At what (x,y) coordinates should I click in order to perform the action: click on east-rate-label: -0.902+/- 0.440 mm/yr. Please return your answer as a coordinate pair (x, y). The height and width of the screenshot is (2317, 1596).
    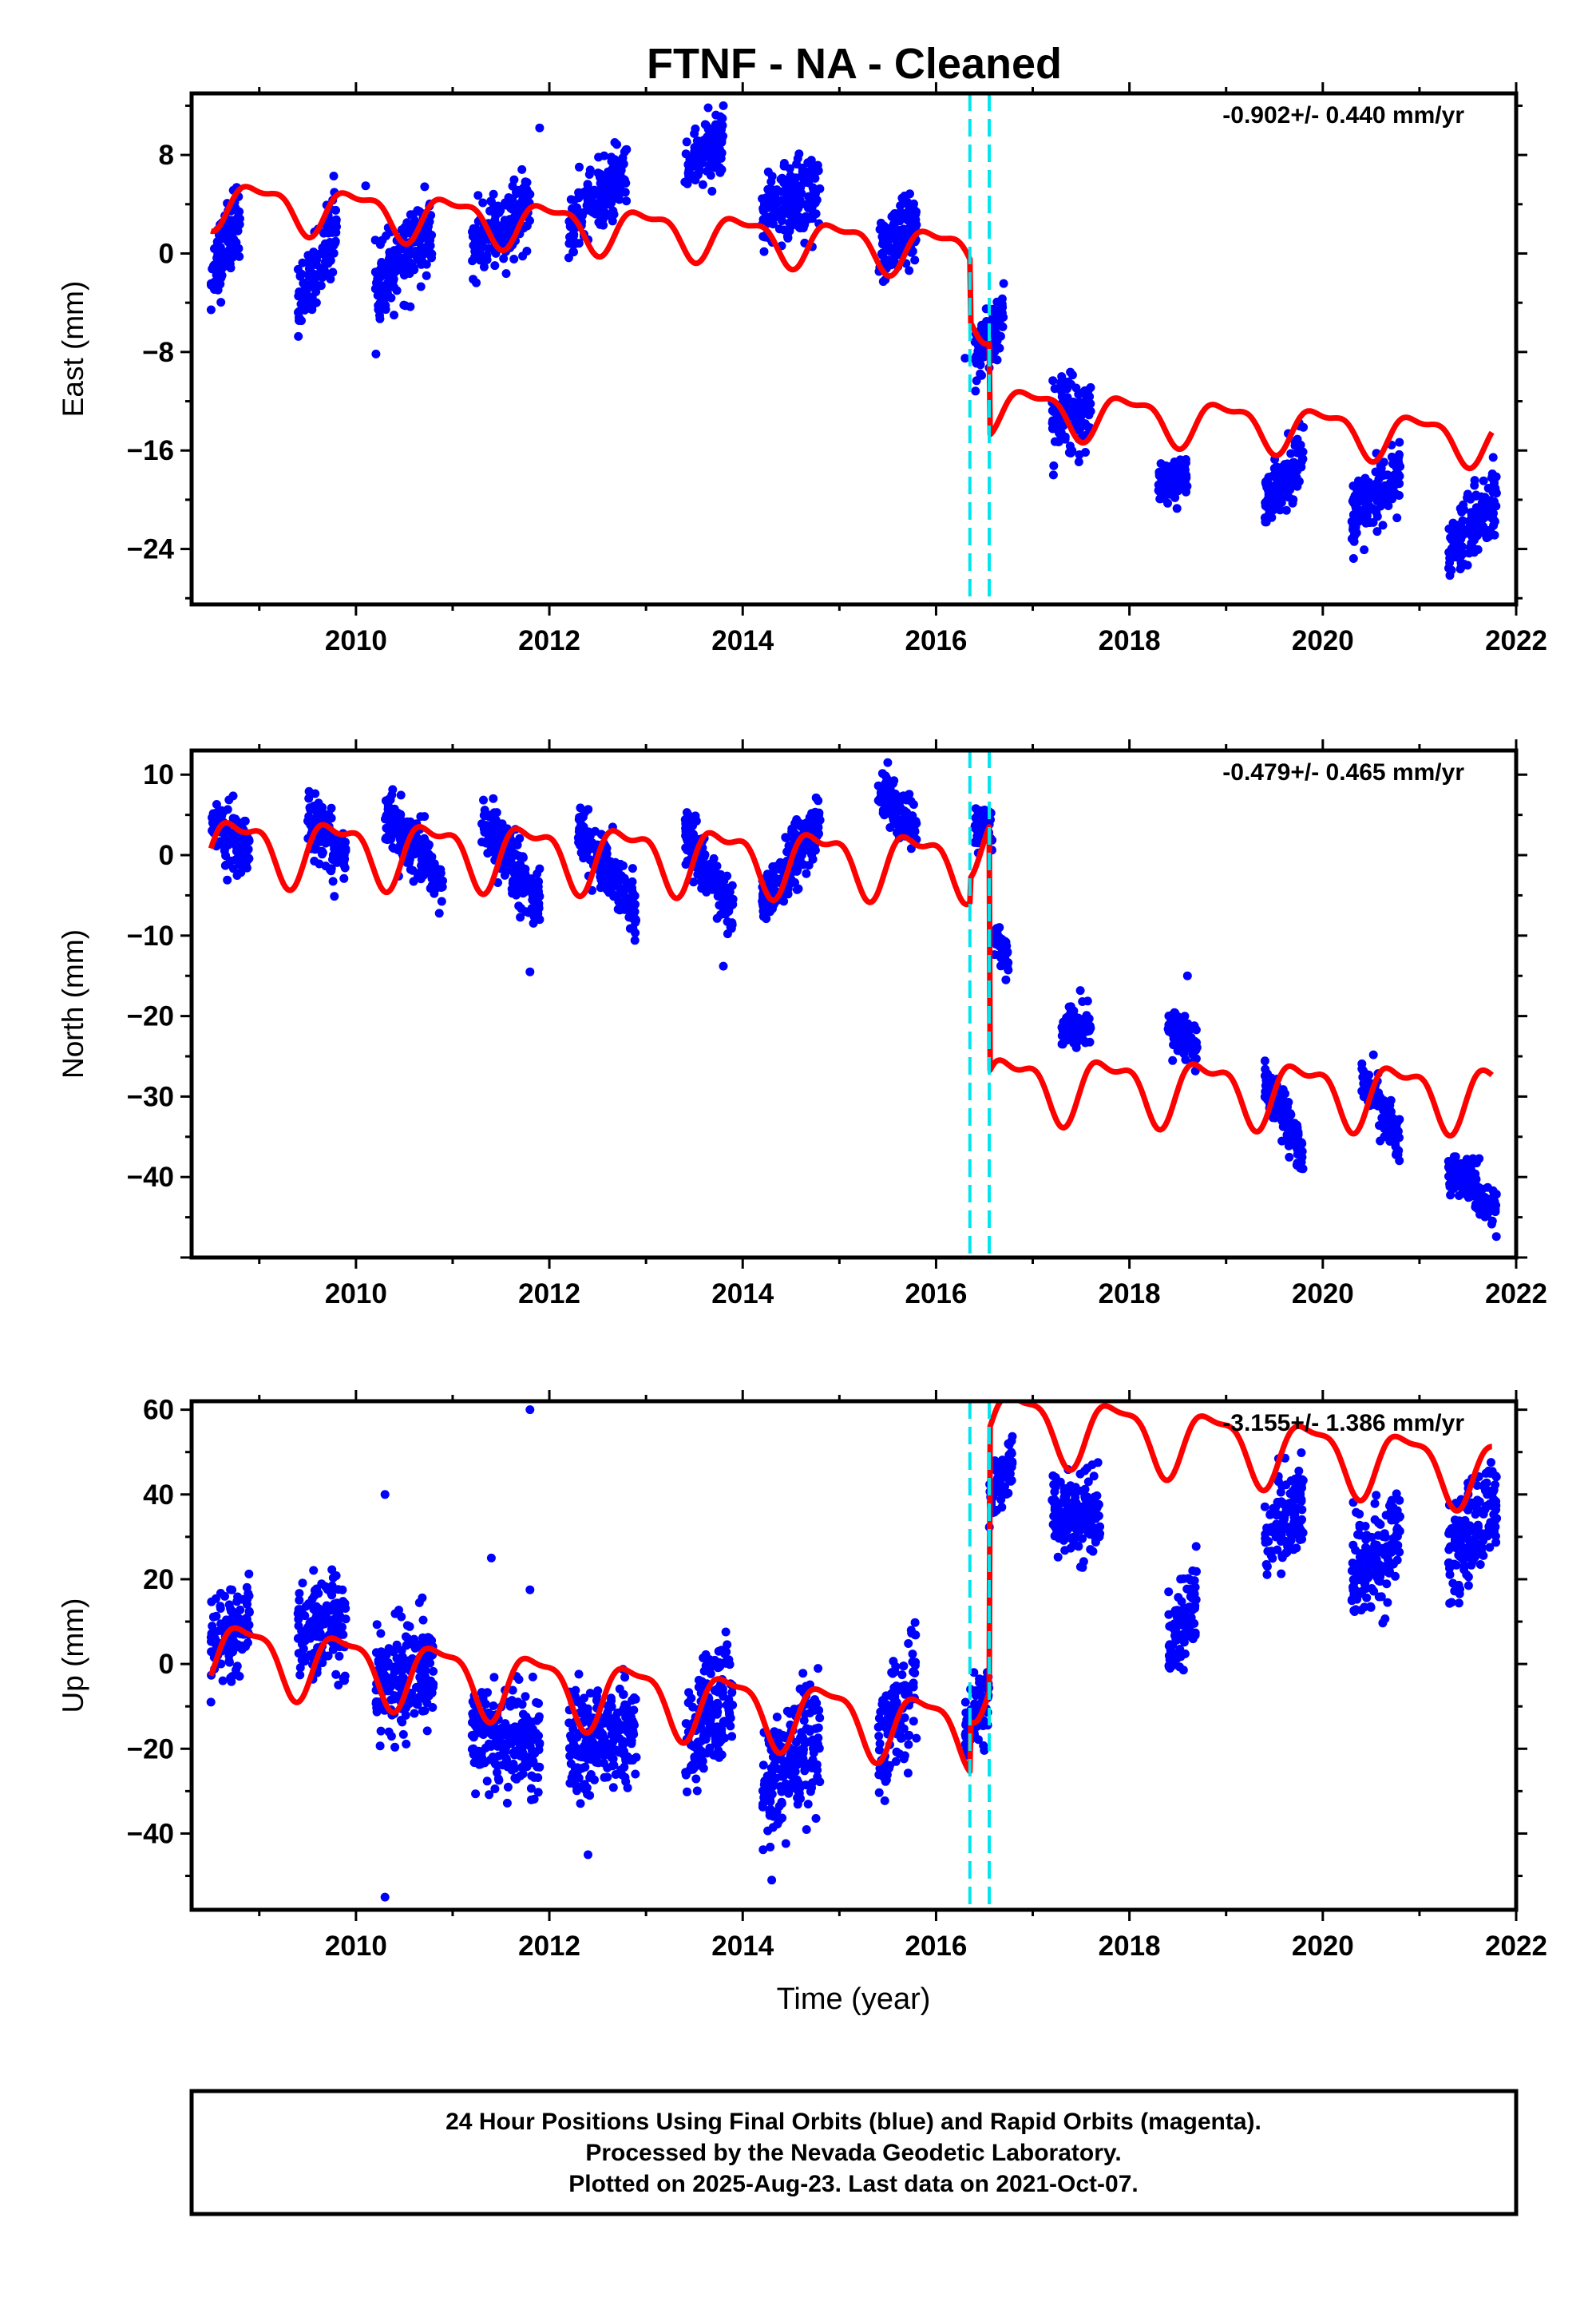
    Looking at the image, I should click on (1343, 115).